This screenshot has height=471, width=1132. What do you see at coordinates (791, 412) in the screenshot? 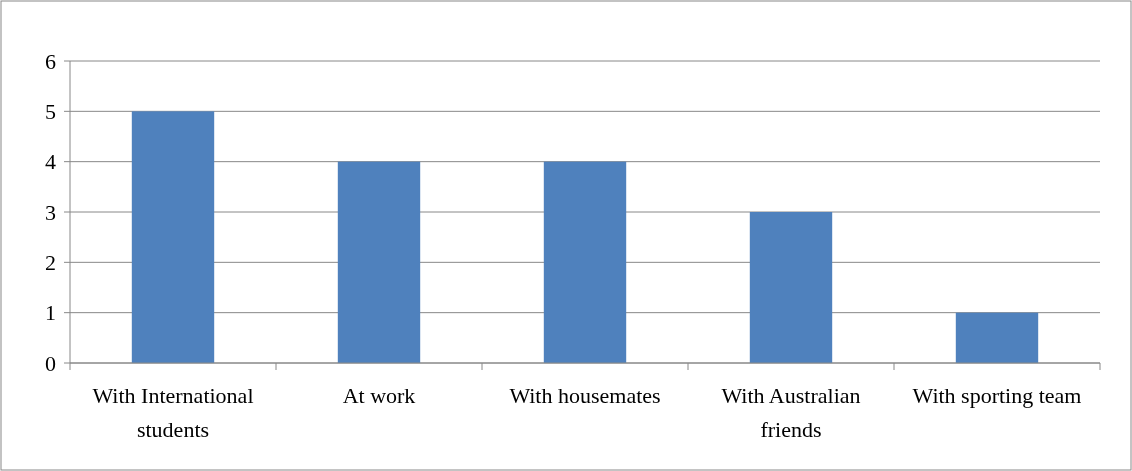
I see `x-tick-label: With Australian friends` at bounding box center [791, 412].